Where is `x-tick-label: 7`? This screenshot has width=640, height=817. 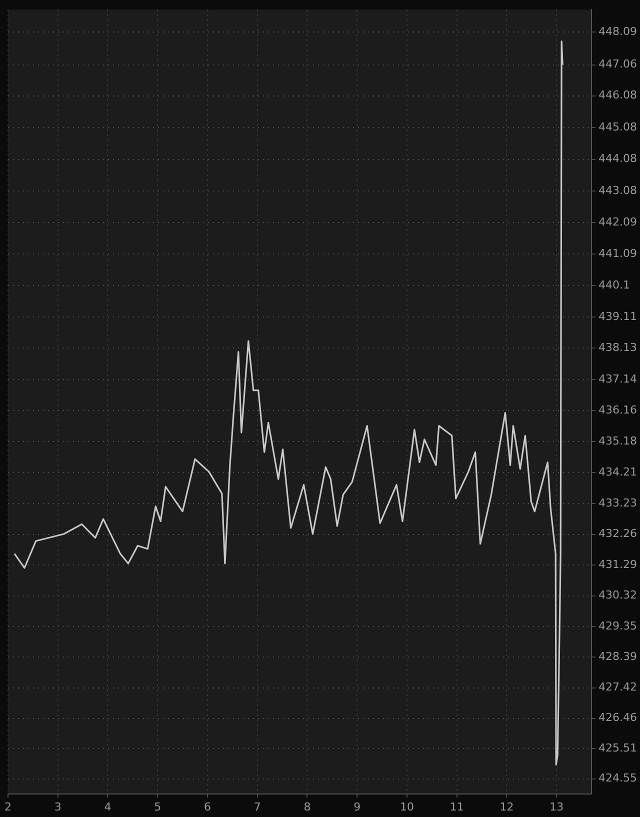 x-tick-label: 7 is located at coordinates (257, 807).